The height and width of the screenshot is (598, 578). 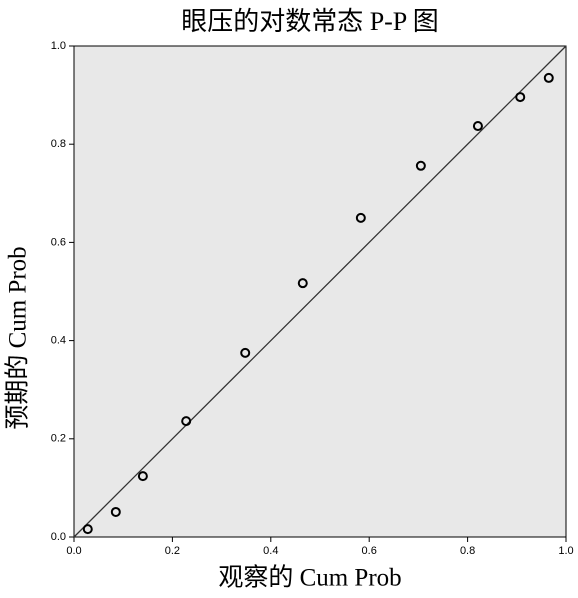 I want to click on y-tick-label: 0.6, so click(x=58, y=242).